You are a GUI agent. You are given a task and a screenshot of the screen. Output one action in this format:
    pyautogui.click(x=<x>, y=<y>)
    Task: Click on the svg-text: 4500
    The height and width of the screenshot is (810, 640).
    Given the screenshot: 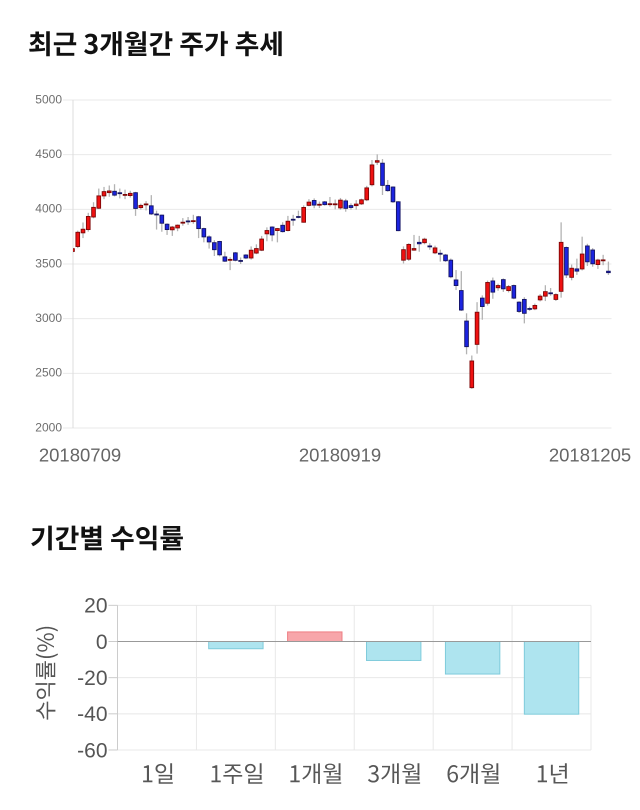 What is the action you would take?
    pyautogui.click(x=48, y=154)
    